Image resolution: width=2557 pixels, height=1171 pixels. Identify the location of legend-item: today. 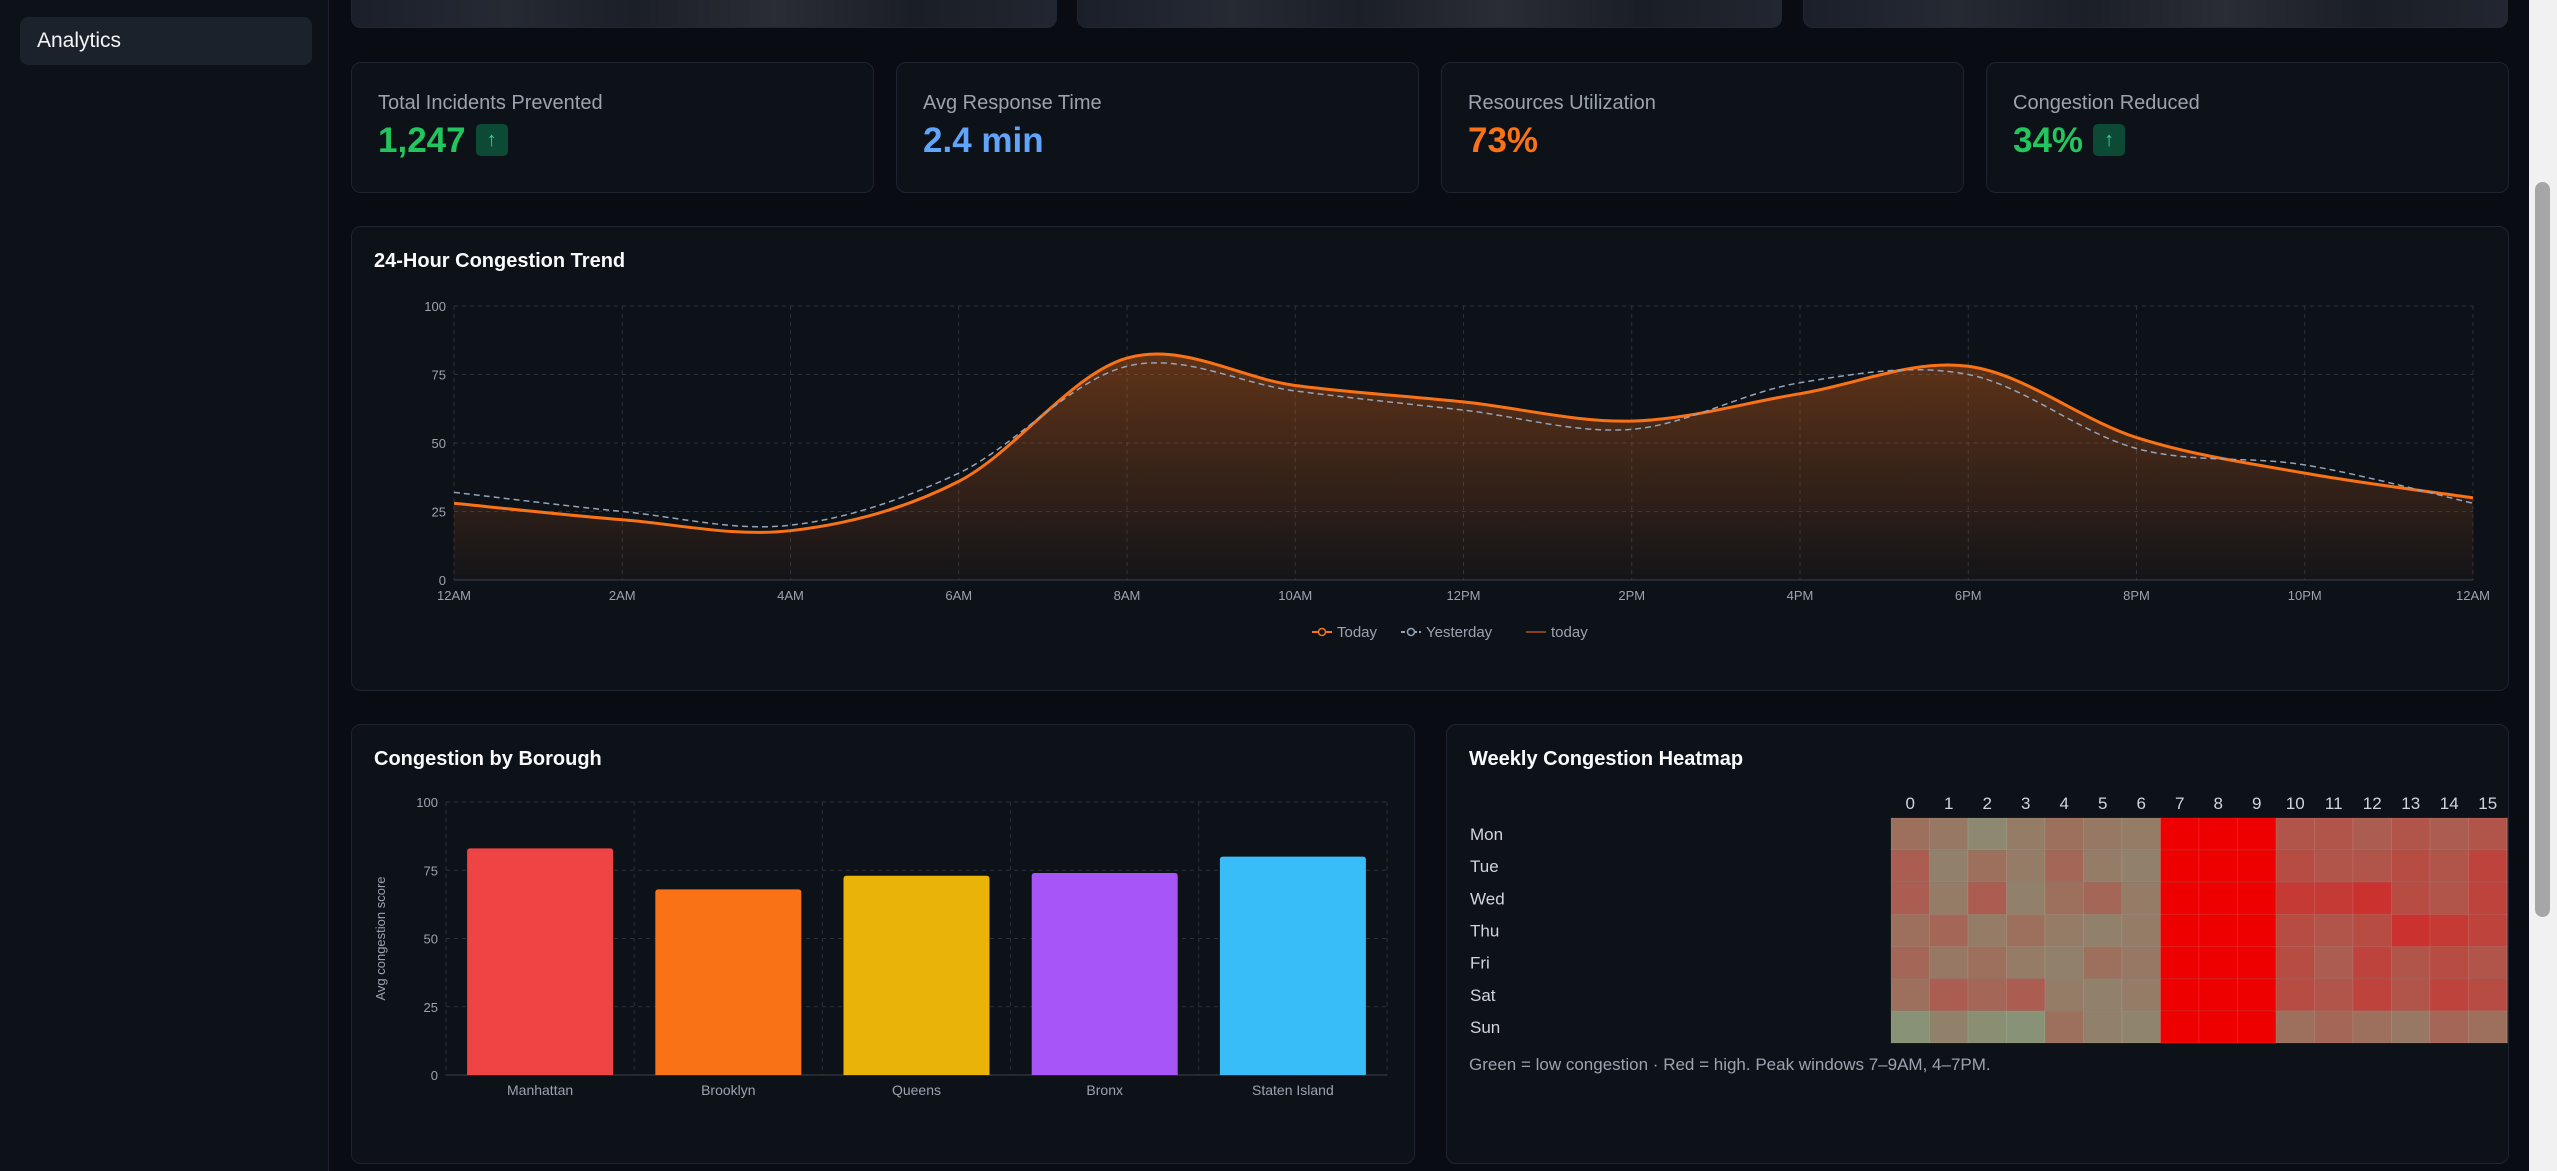
(1557, 632).